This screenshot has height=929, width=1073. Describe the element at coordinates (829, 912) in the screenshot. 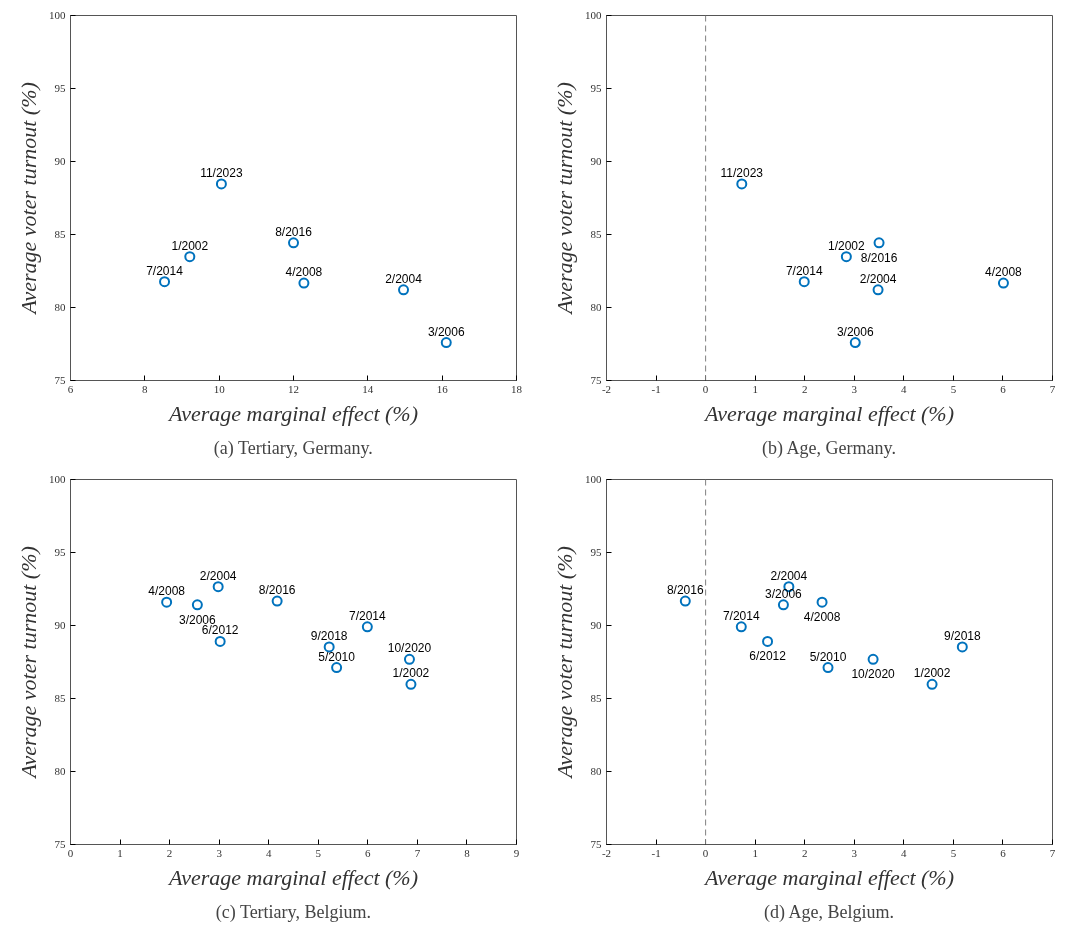

I see `text: (d) Age, Belgium.` at that location.